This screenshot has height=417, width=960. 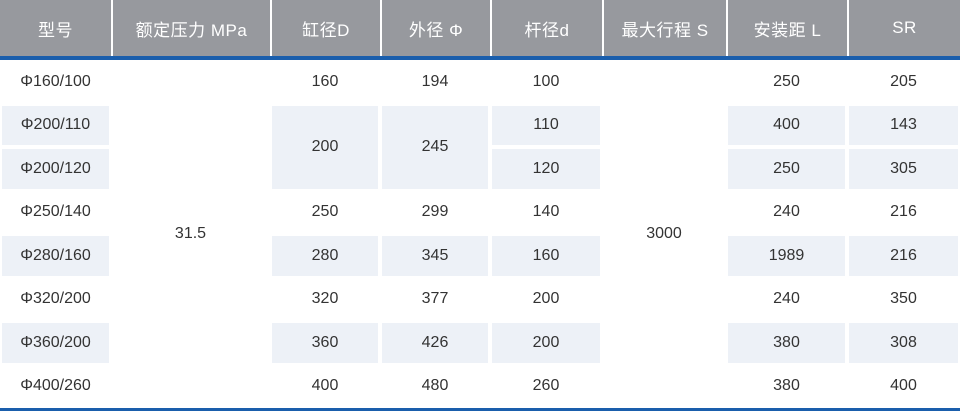 What do you see at coordinates (664, 28) in the screenshot?
I see `col-header-stroke: 最大行程 S` at bounding box center [664, 28].